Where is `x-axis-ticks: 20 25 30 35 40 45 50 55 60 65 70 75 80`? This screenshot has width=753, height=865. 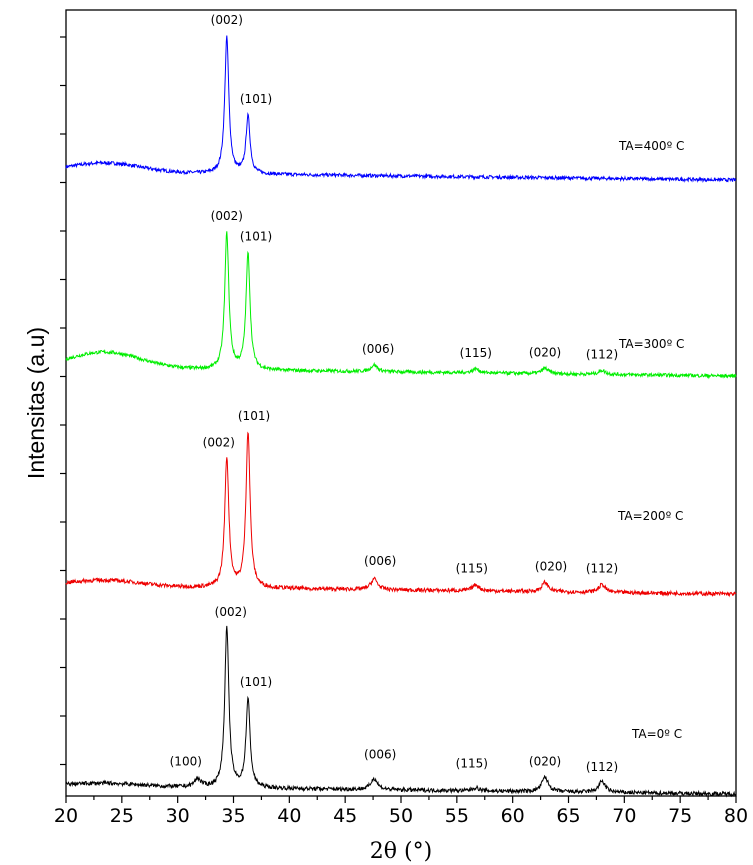 x-axis-ticks: 20 25 30 35 40 45 50 55 60 65 70 75 80 is located at coordinates (401, 811).